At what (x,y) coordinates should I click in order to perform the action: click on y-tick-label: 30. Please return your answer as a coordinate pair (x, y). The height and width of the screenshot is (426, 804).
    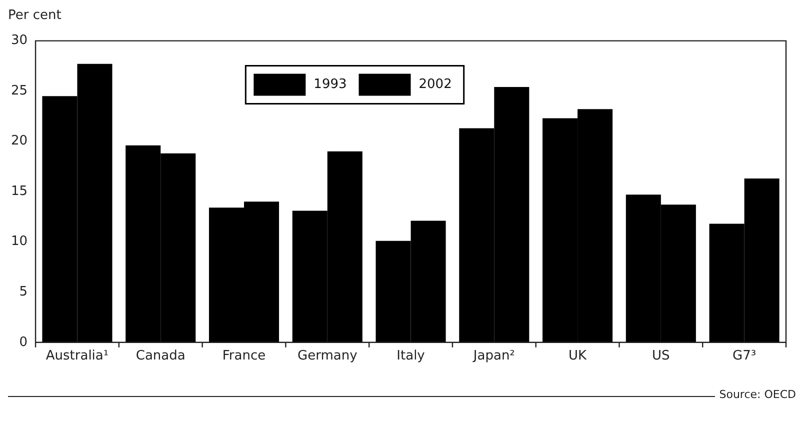
    Looking at the image, I should click on (19, 40).